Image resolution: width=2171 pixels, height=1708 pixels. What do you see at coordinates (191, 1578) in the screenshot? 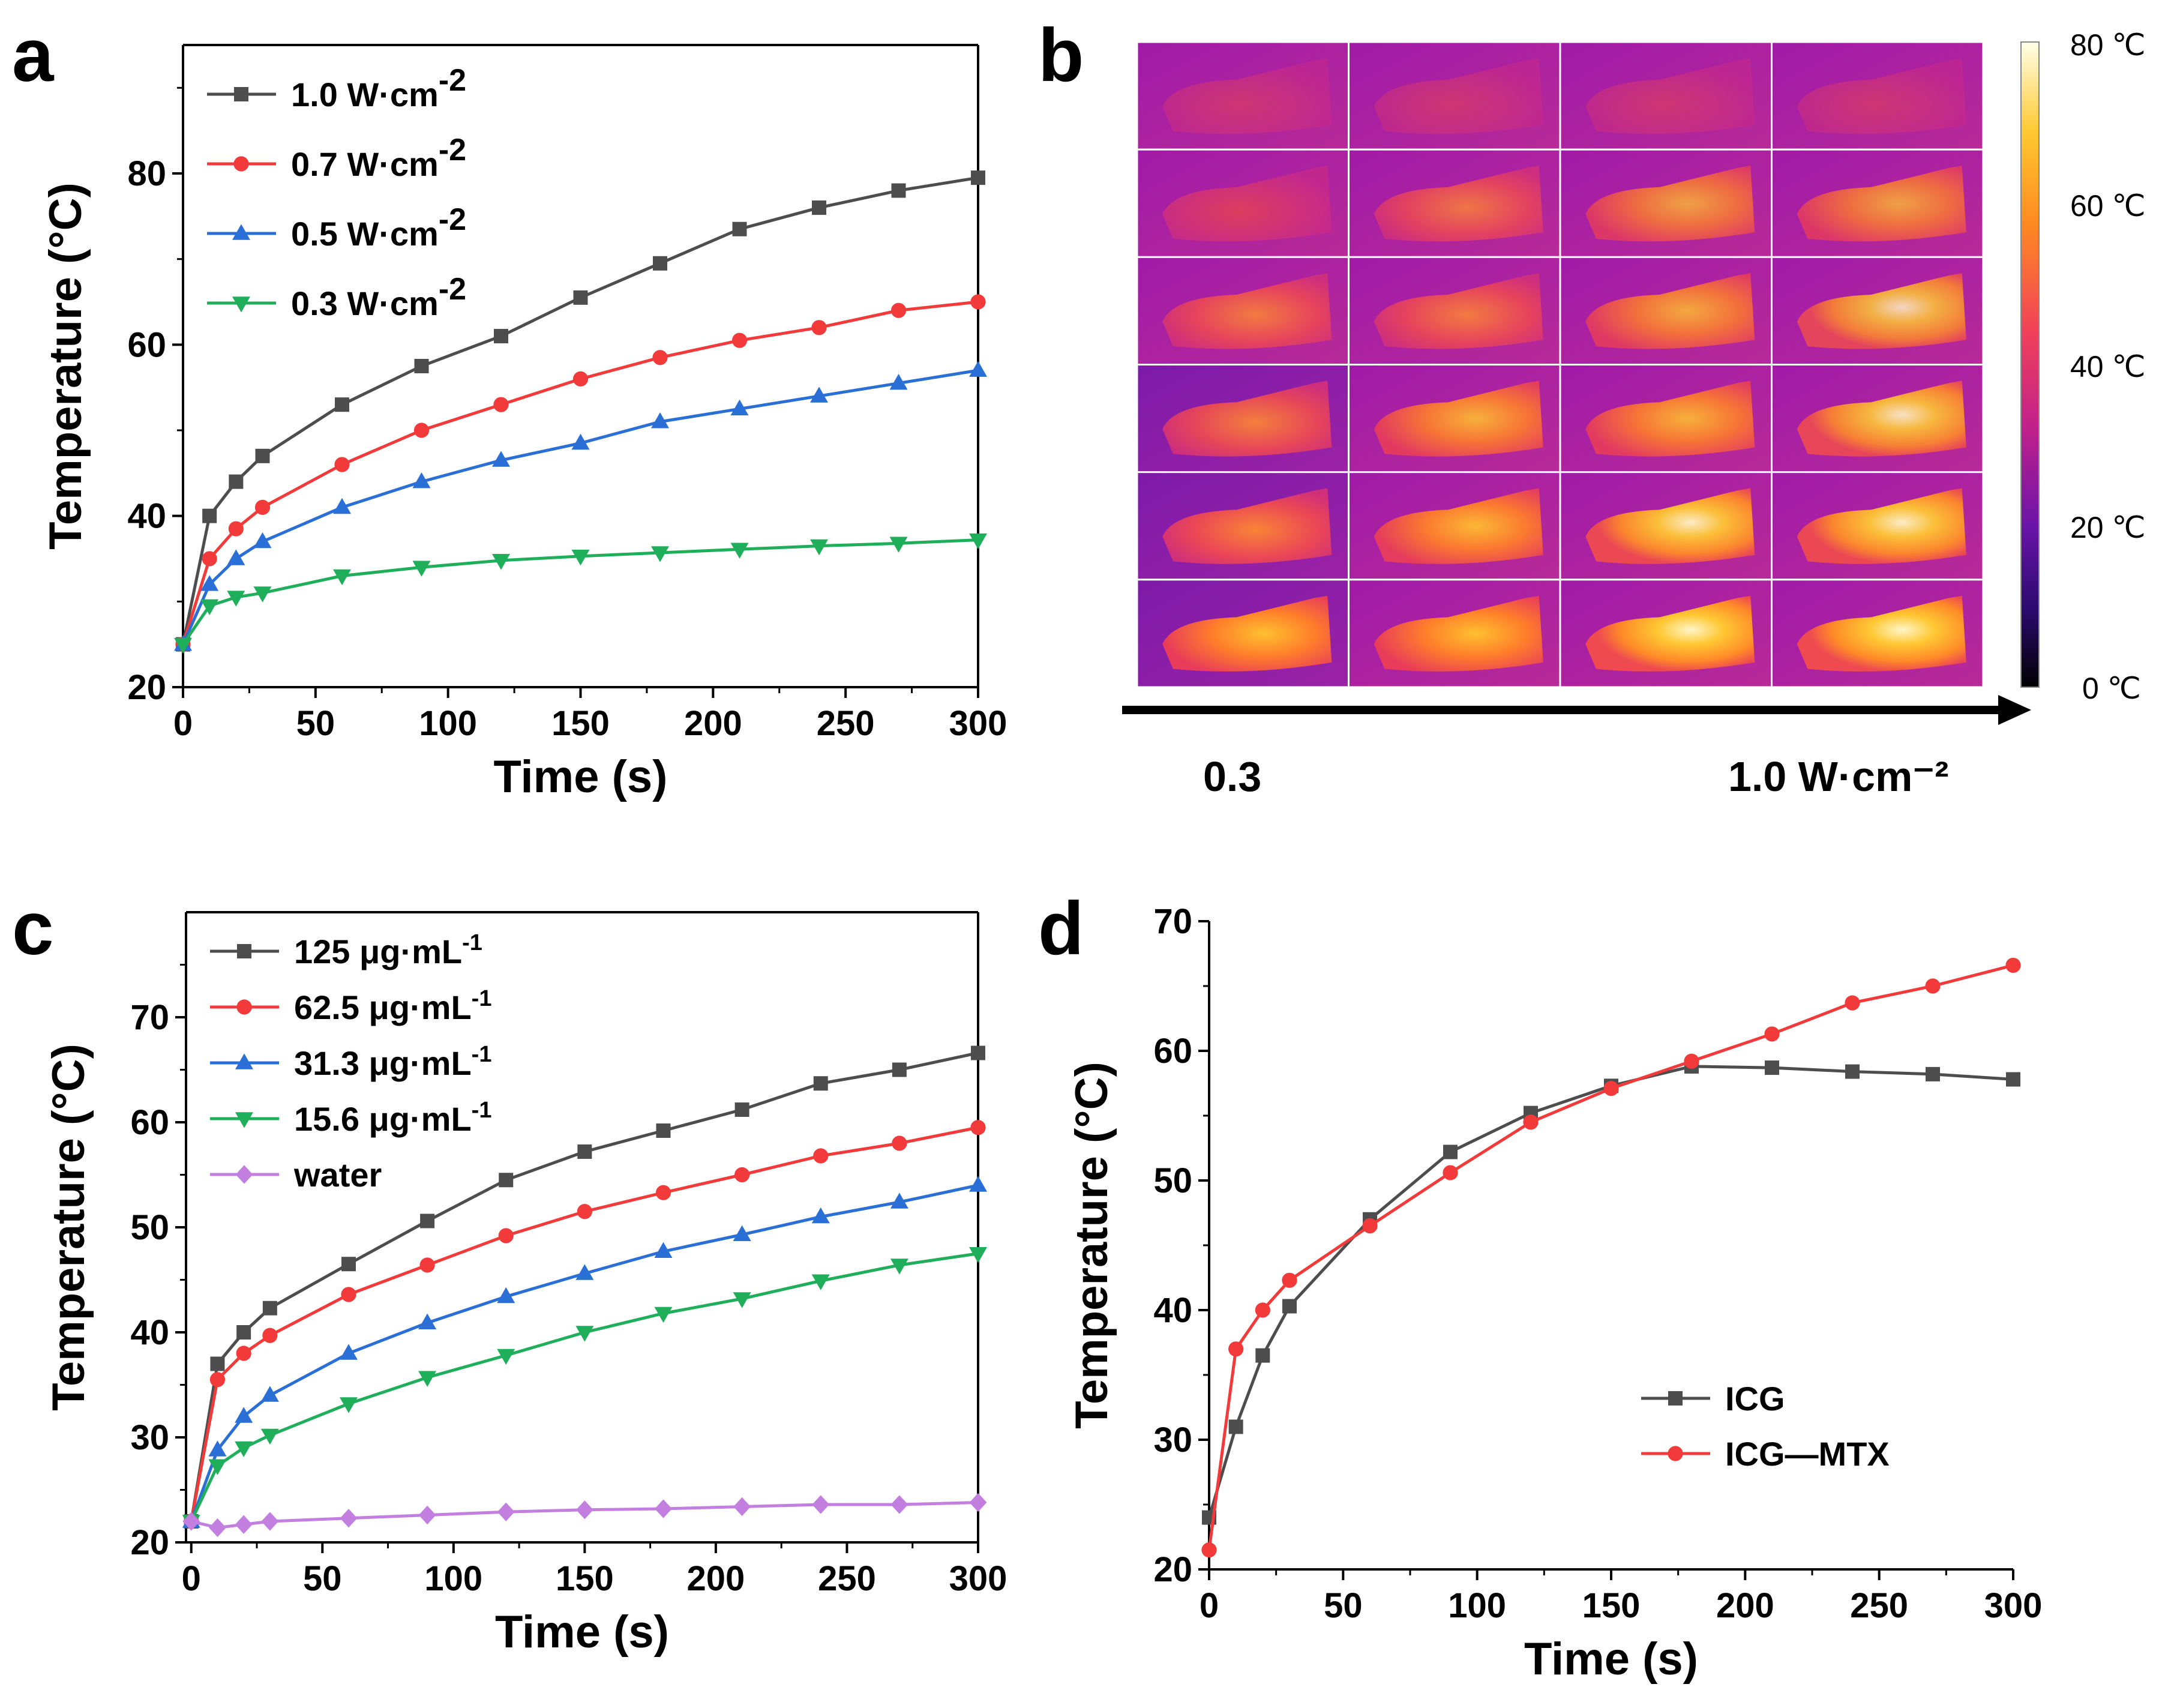
I see `x-tick-label-c: 0` at bounding box center [191, 1578].